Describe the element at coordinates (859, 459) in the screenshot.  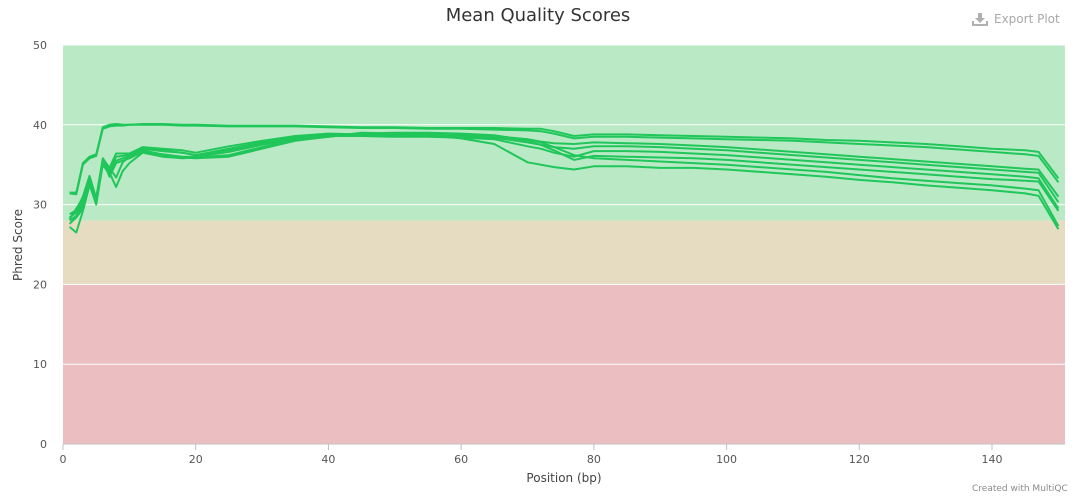
I see `x-tick-label: 120` at that location.